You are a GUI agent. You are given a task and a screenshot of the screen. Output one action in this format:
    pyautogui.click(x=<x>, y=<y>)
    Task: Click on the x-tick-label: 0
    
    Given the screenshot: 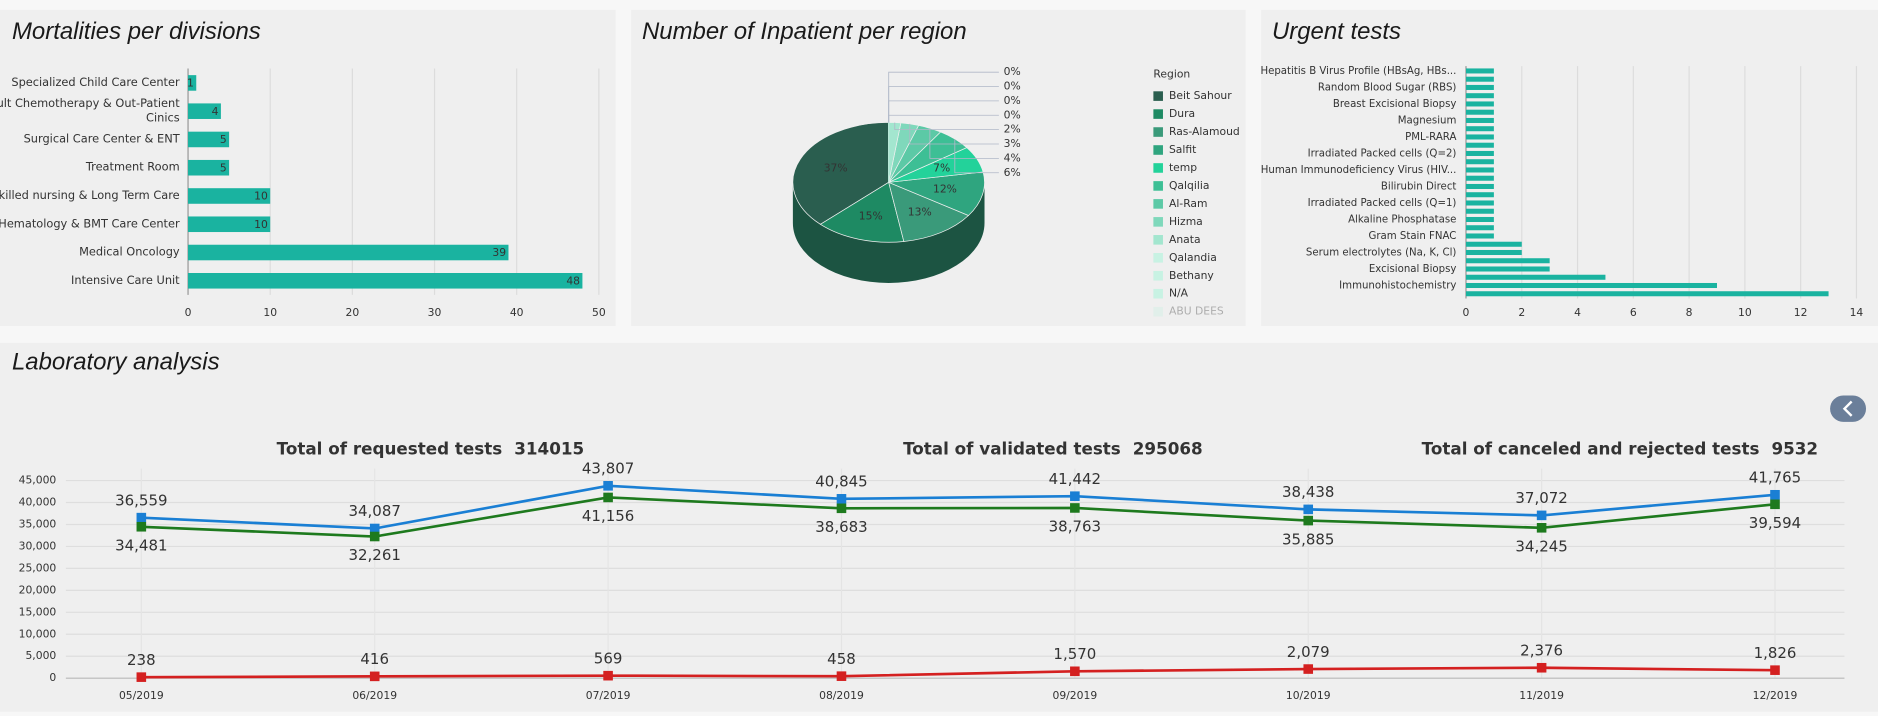 What is the action you would take?
    pyautogui.click(x=188, y=312)
    